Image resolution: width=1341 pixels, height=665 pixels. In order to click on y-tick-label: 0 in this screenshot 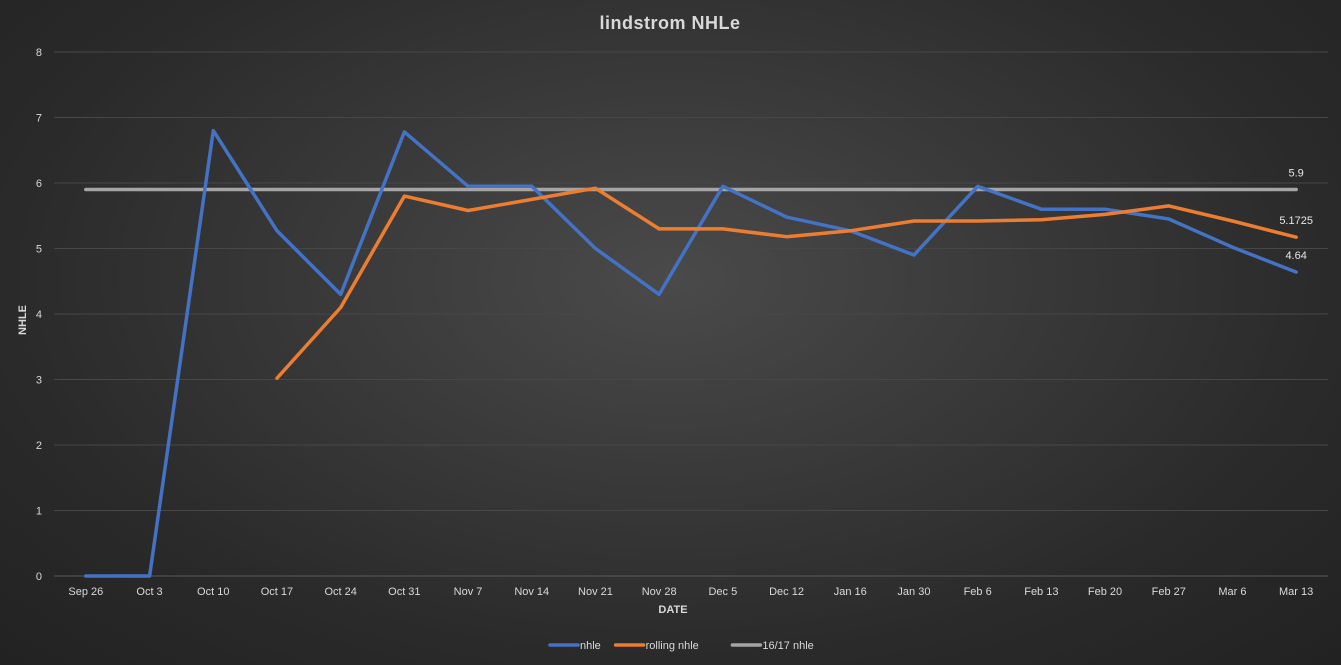, I will do `click(39, 577)`.